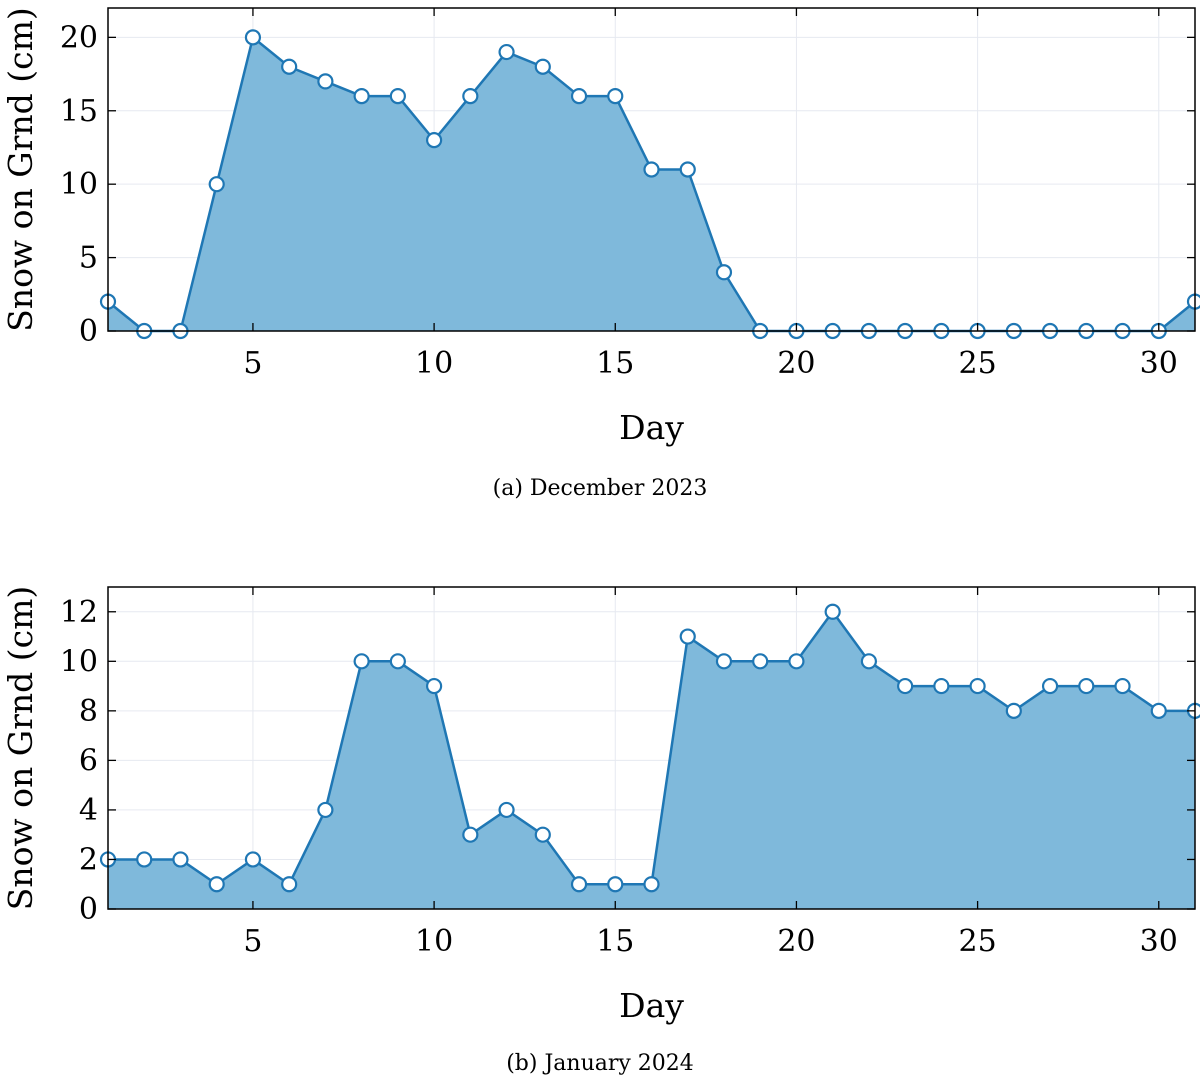  Describe the element at coordinates (88, 711) in the screenshot. I see `y-tick-label: 8` at that location.